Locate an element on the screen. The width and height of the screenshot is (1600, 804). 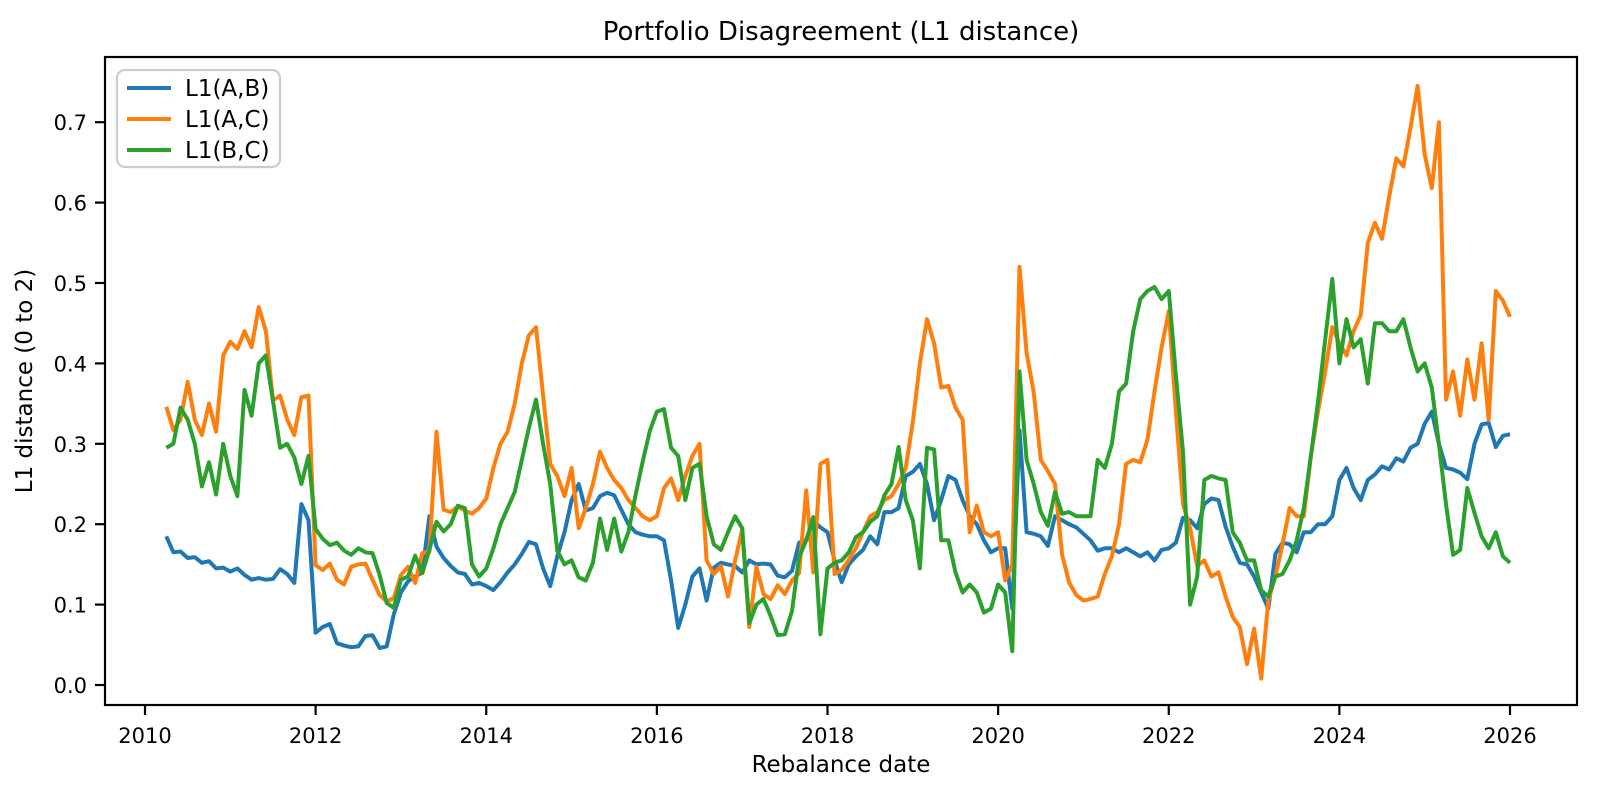
y-axis-ticks: 0.0 0.1 0.2 0.3 0.4 0.5 0.6 0.7 is located at coordinates (79, 404).